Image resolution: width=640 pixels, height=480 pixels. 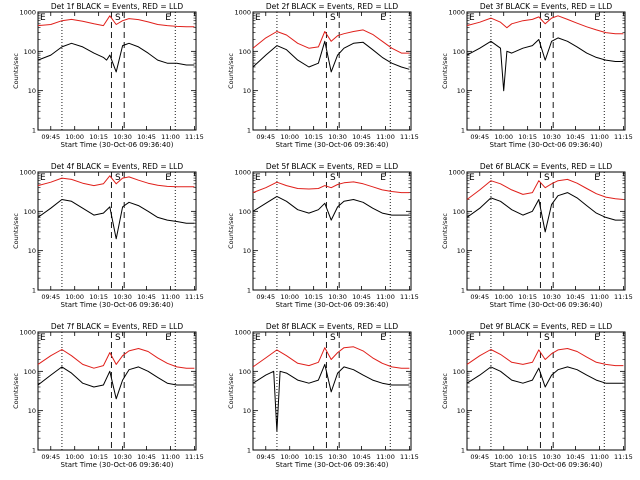 What do you see at coordinates (117, 6) in the screenshot?
I see `chart-title: Det 1f BLACK = Events, RED = LLD` at bounding box center [117, 6].